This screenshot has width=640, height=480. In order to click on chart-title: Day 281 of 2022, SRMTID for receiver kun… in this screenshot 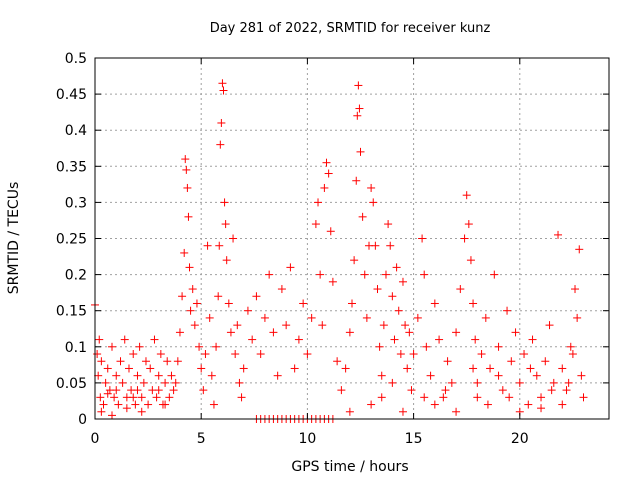, I will do `click(350, 28)`.